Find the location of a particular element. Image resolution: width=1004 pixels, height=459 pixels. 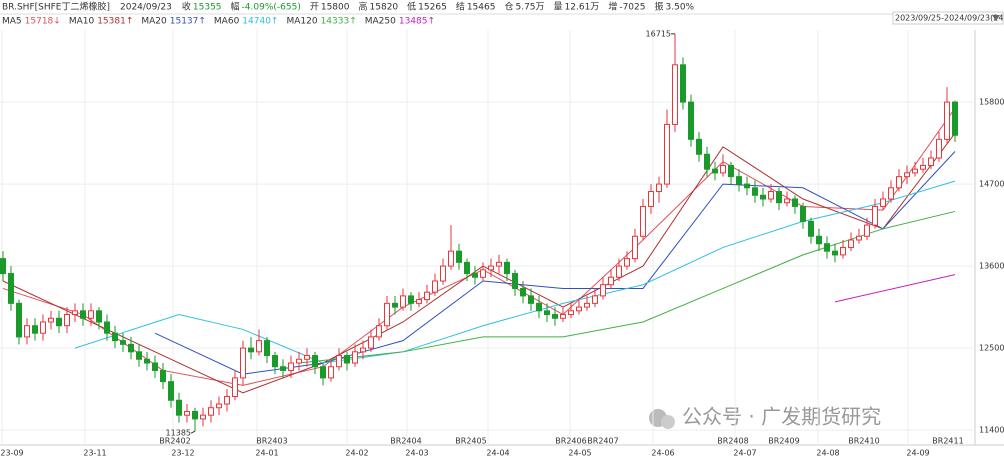

contract-label: BR2406 is located at coordinates (570, 441).